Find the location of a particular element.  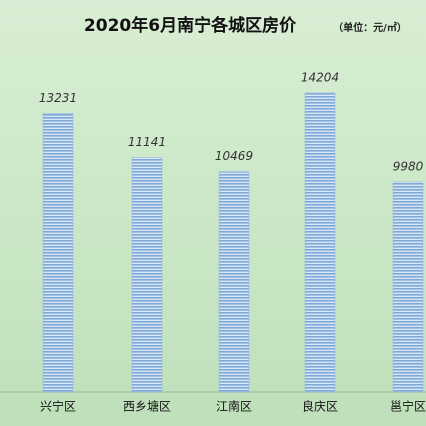

x-tick-label: 良庆区 is located at coordinates (320, 406).